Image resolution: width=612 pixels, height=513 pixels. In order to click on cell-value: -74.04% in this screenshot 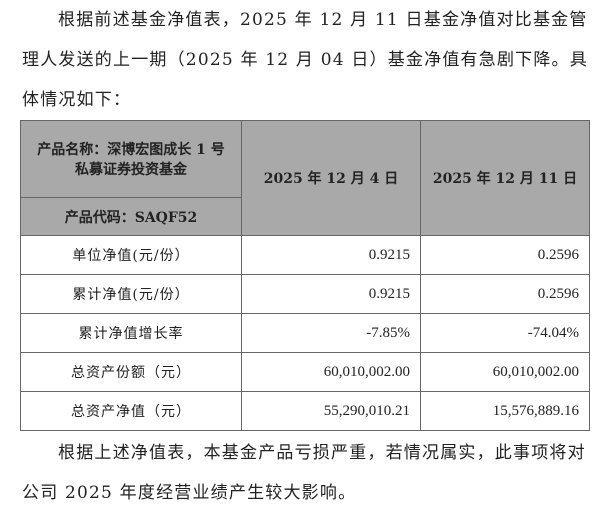, I will do `click(505, 333)`.